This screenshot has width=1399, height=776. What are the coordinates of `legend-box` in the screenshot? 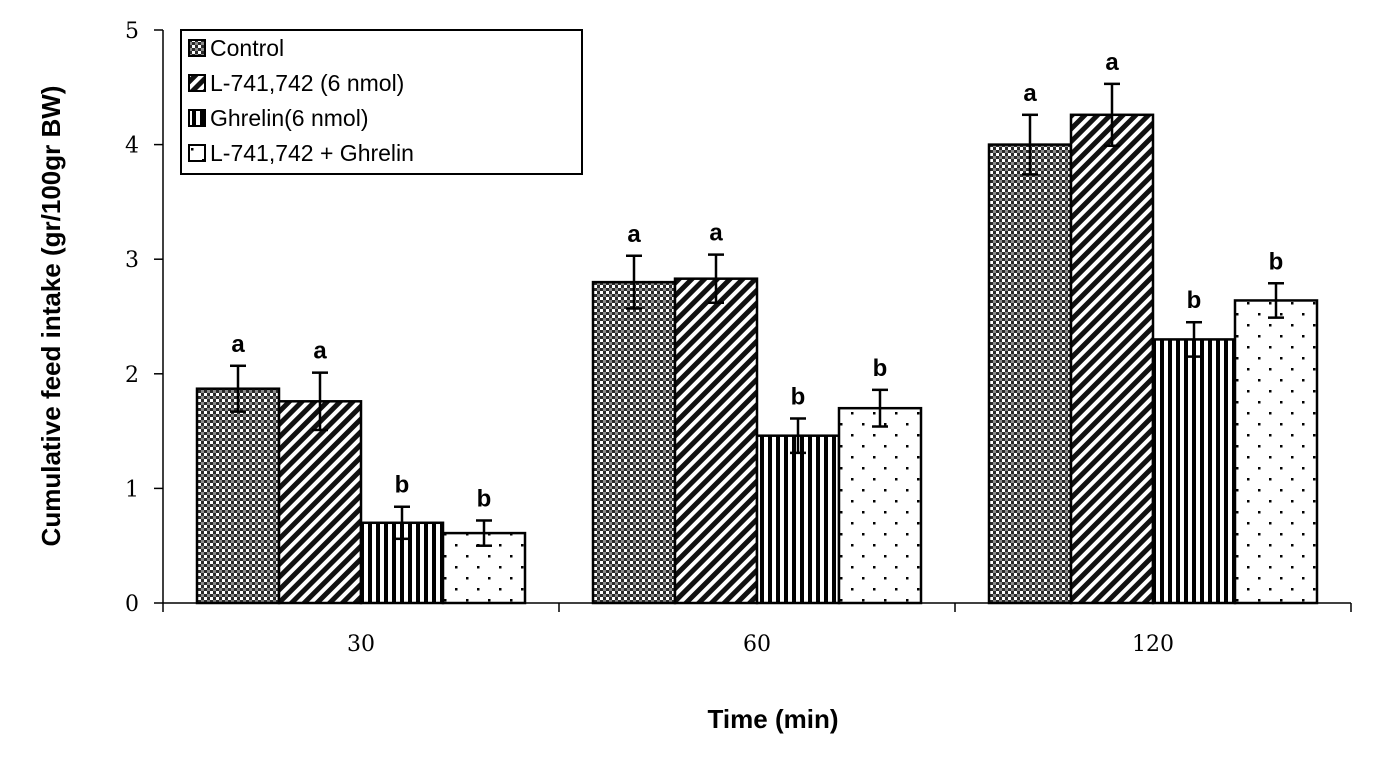 It's located at (381, 102).